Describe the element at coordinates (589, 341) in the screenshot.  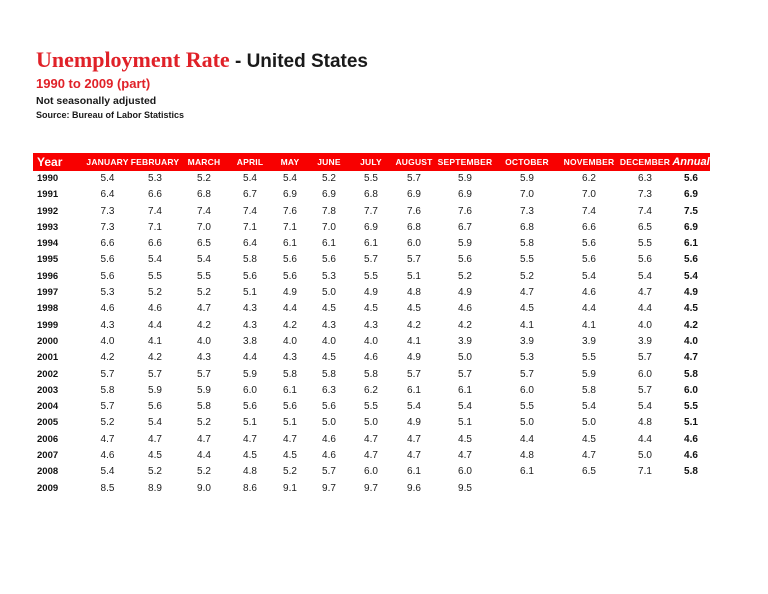
I see `value-cell: 3.9` at that location.